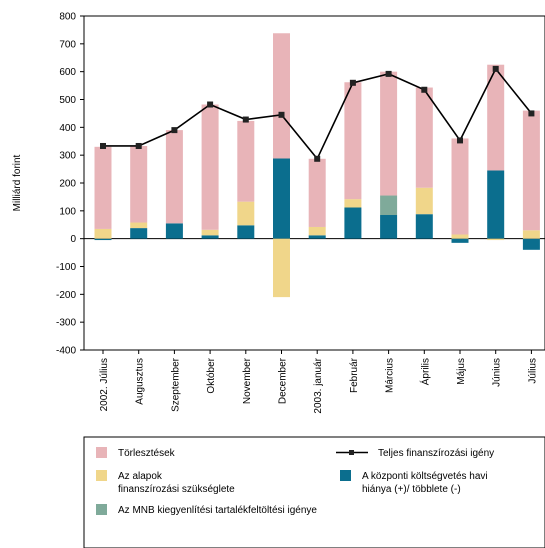 This screenshot has height=548, width=545. What do you see at coordinates (140, 381) in the screenshot?
I see `x-tick-label: Augusztus` at bounding box center [140, 381].